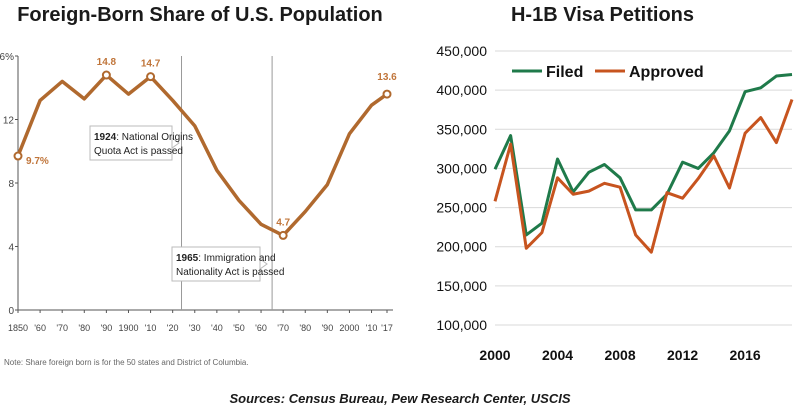  Describe the element at coordinates (128, 328) in the screenshot. I see `x-tick-label: 1900` at that location.